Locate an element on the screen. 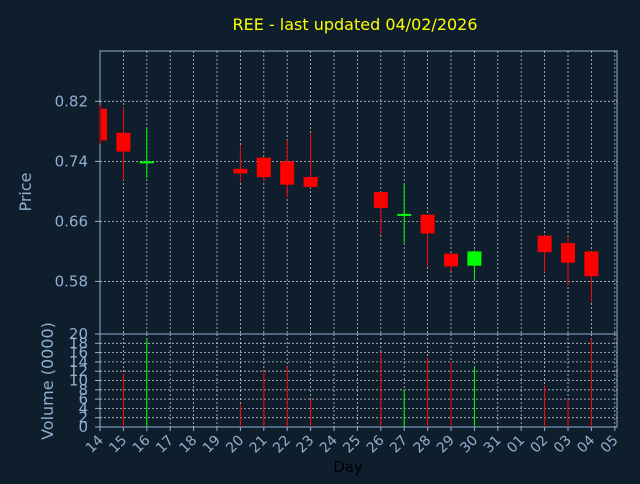 The width and height of the screenshot is (640, 484). volume-tick-label: 14 is located at coordinates (78, 362).